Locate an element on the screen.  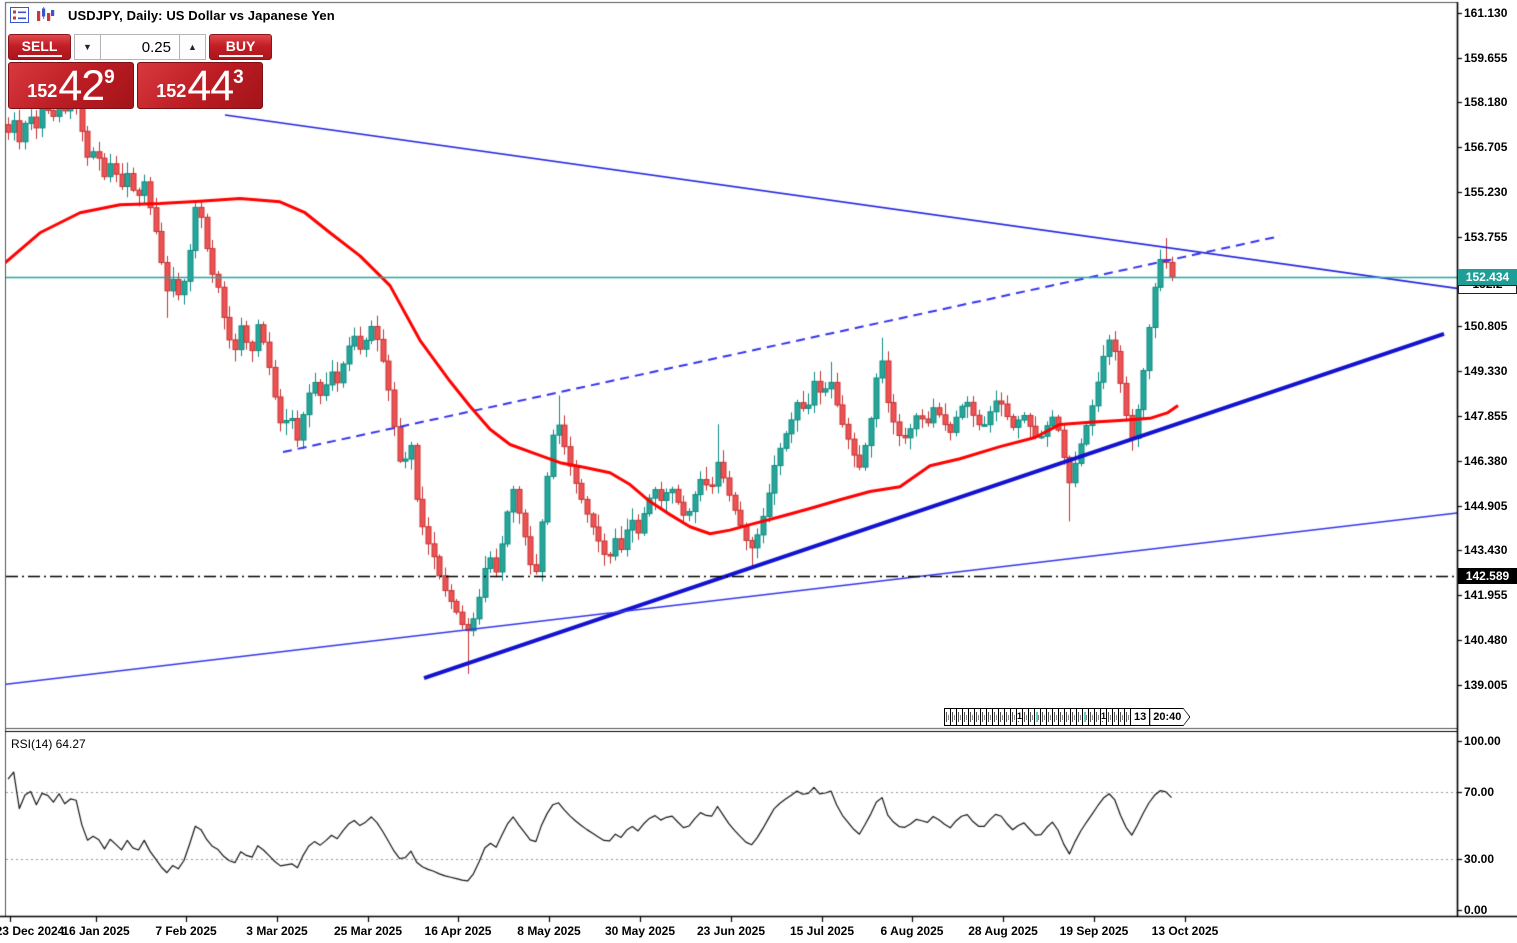
price-axis-label: 156.705 is located at coordinates (1486, 147).